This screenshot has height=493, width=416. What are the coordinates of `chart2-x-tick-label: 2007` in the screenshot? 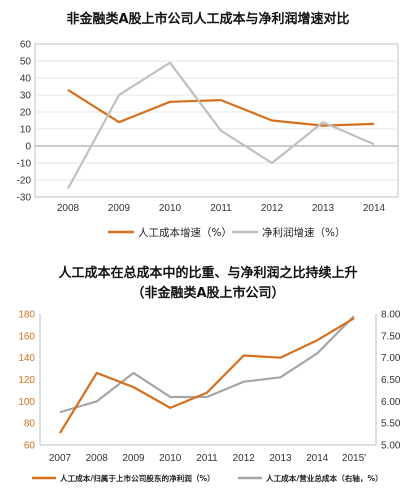 It's located at (60, 458).